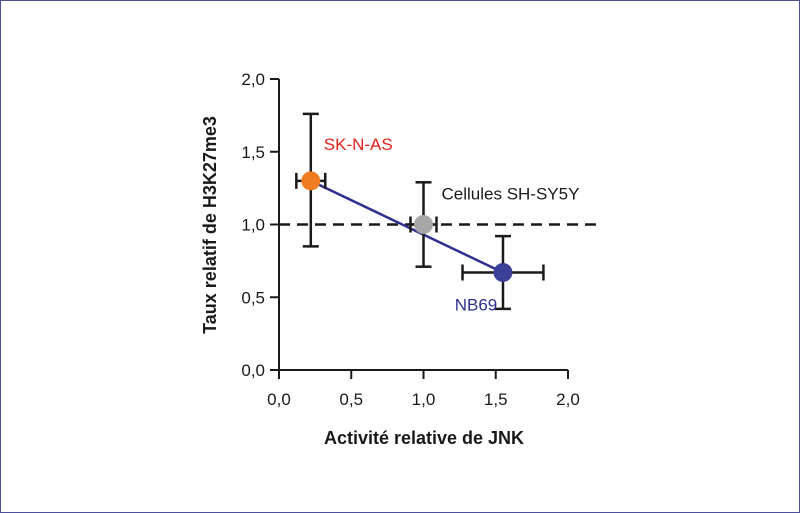 This screenshot has height=513, width=800. What do you see at coordinates (511, 194) in the screenshot?
I see `point-label: Cellules SH-SY5Y` at bounding box center [511, 194].